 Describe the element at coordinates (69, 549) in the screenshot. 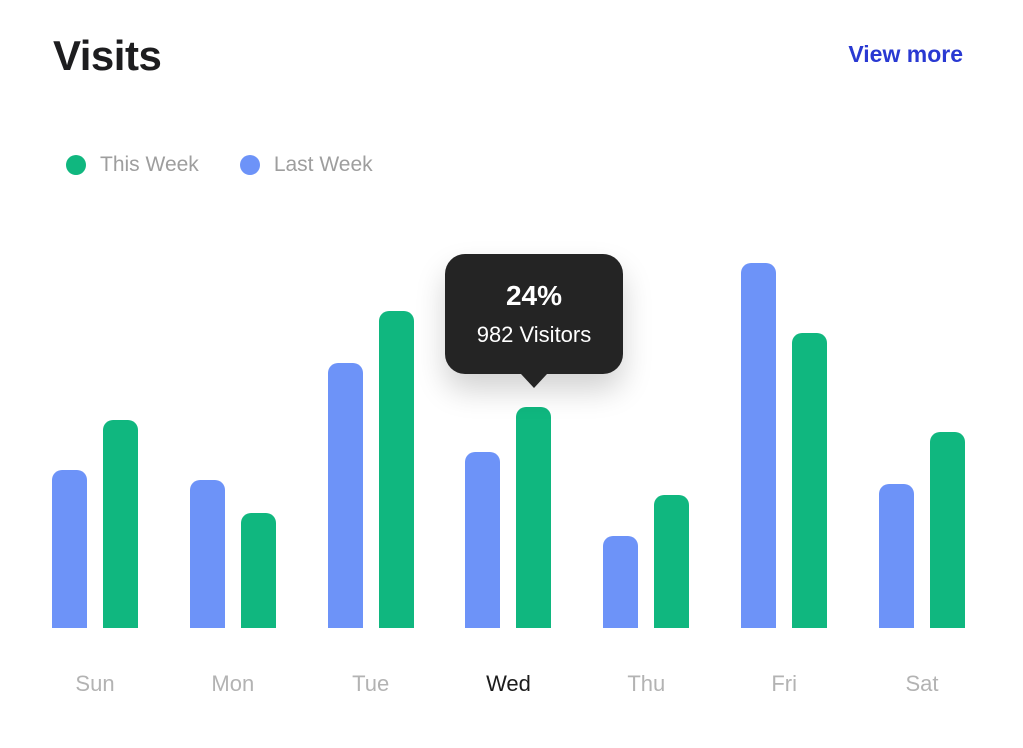

I see `bar-sun-last-week` at that location.